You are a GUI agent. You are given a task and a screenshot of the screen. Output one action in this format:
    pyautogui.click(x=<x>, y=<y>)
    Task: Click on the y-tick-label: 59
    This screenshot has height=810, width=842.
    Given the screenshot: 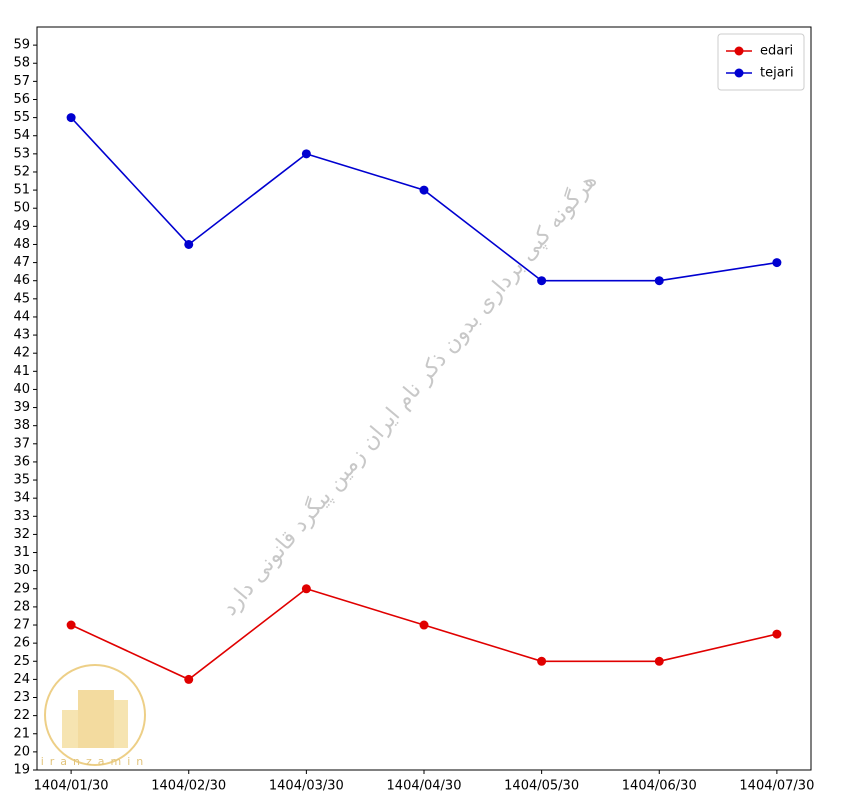 What is the action you would take?
    pyautogui.click(x=21, y=45)
    